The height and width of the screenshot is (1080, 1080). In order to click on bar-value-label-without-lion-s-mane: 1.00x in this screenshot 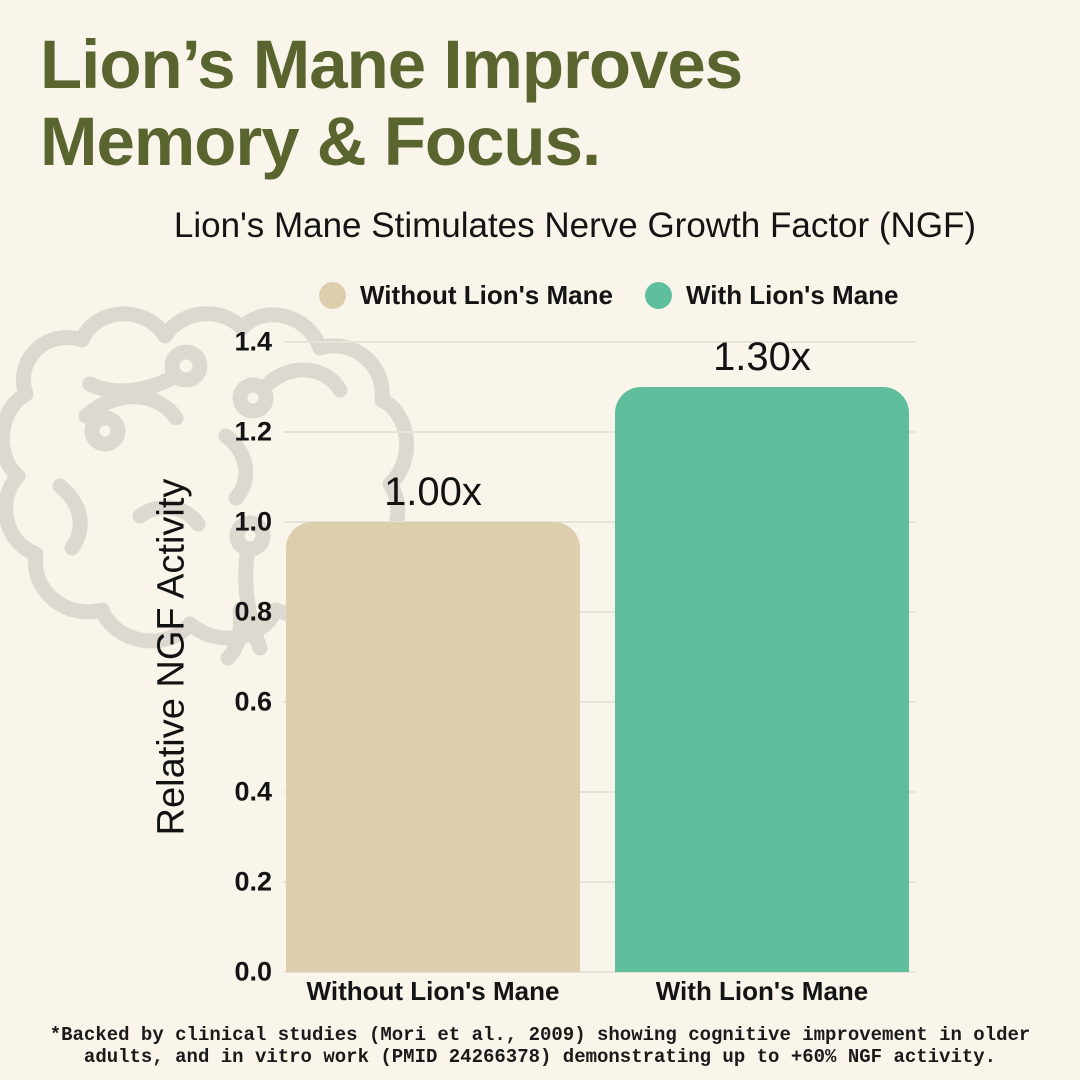, I will do `click(433, 492)`.